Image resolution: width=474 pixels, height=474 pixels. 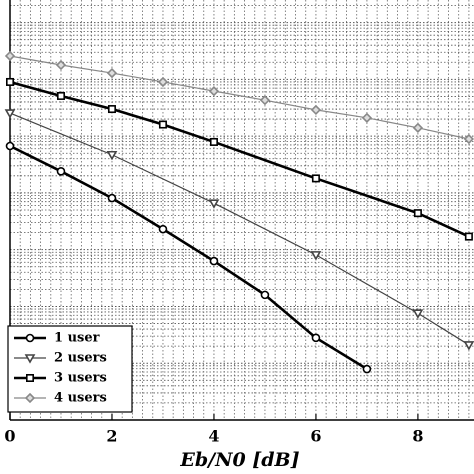 I want to click on legend-label: 1 user, so click(x=77, y=338).